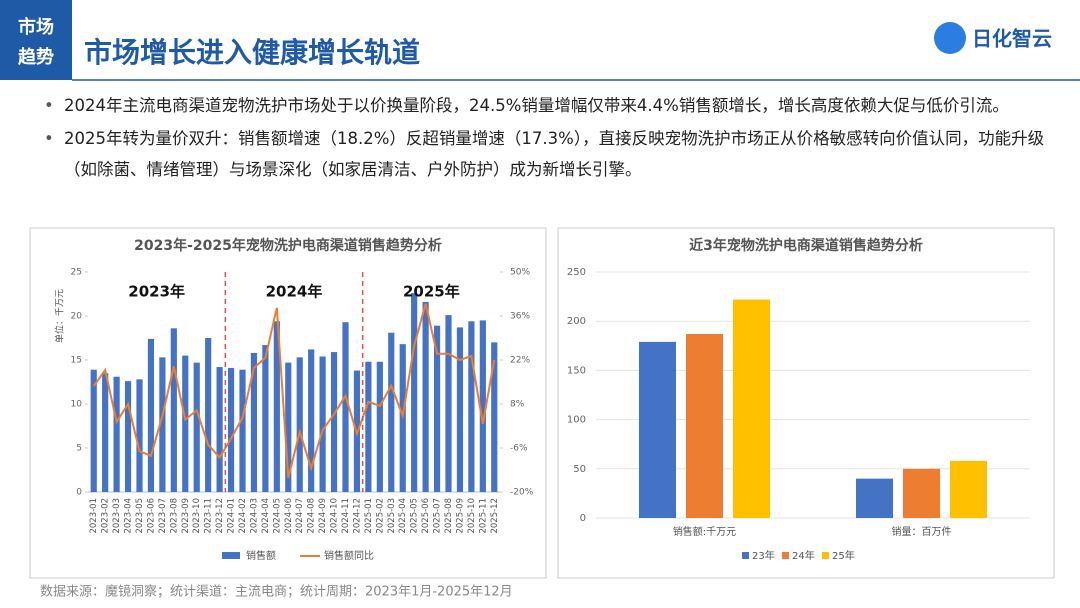 This screenshot has width=1080, height=608. I want to click on legend-label: 23年, so click(763, 555).